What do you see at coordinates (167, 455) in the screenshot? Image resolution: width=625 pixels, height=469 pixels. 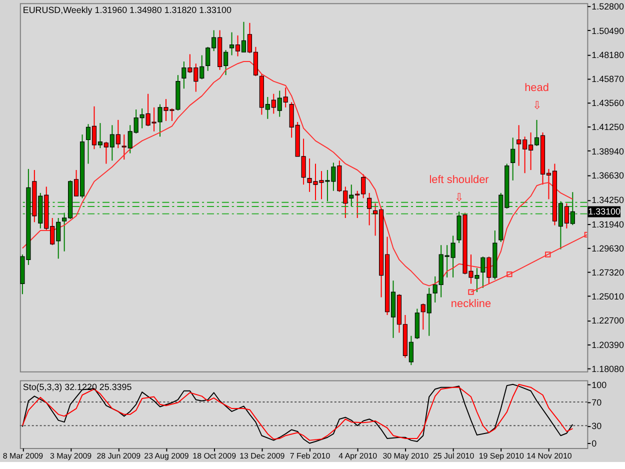 I see `x-tick-label: 23 Aug 2009` at bounding box center [167, 455].